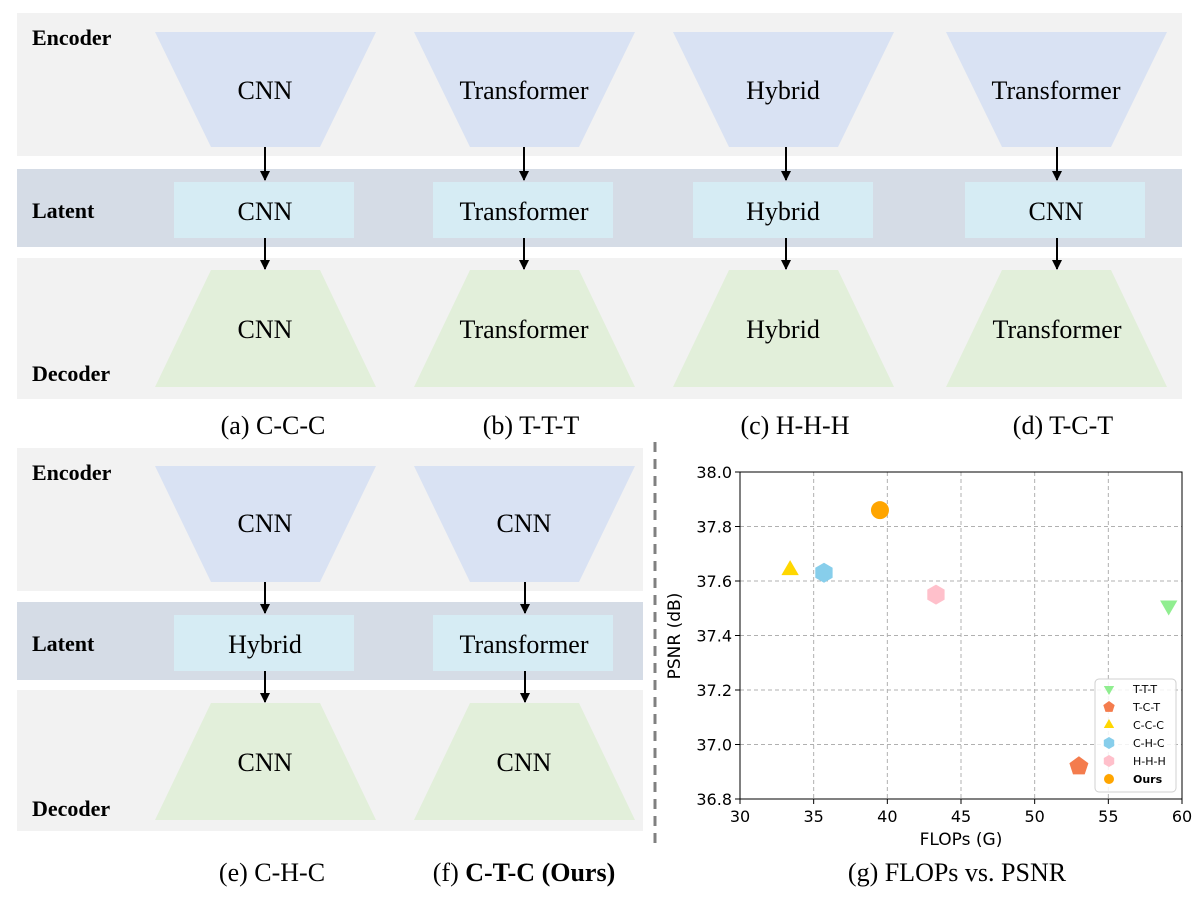 The image size is (1196, 902). Describe the element at coordinates (794, 425) in the screenshot. I see `caption-c: (c) H-H-H` at that location.